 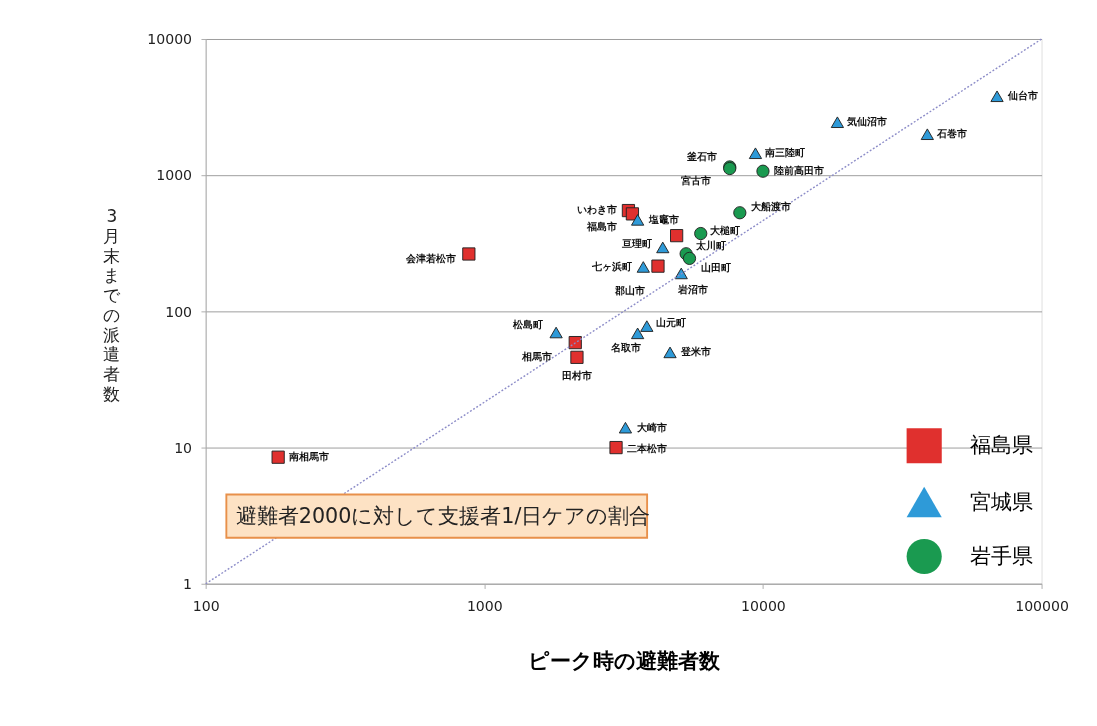 What do you see at coordinates (710, 245) in the screenshot?
I see `annotation: 太川町` at bounding box center [710, 245].